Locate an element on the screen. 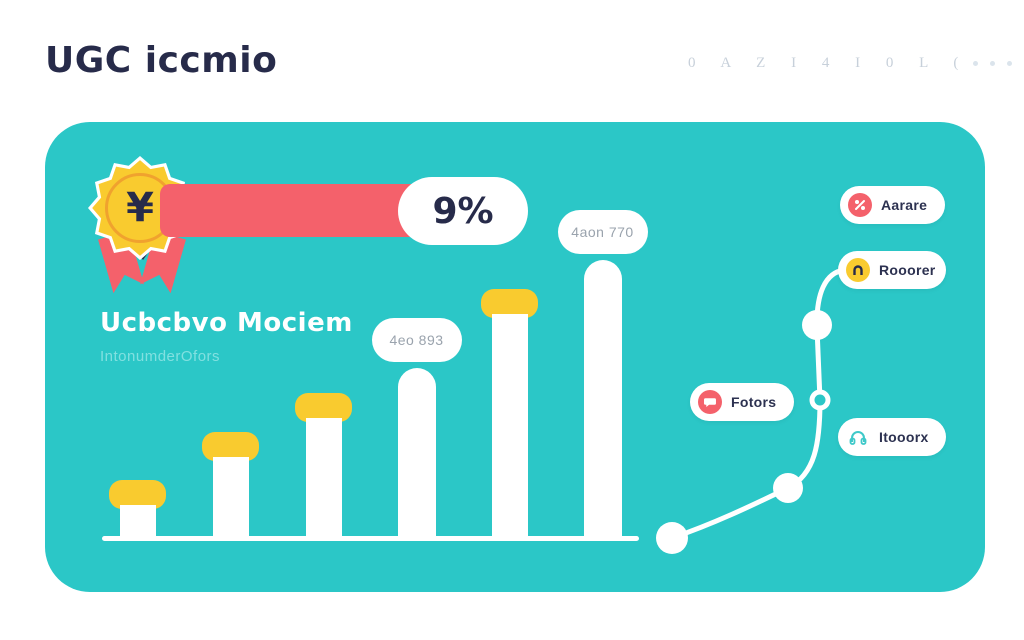 The height and width of the screenshot is (640, 1024). milestone-aarare: Aarare is located at coordinates (892, 205).